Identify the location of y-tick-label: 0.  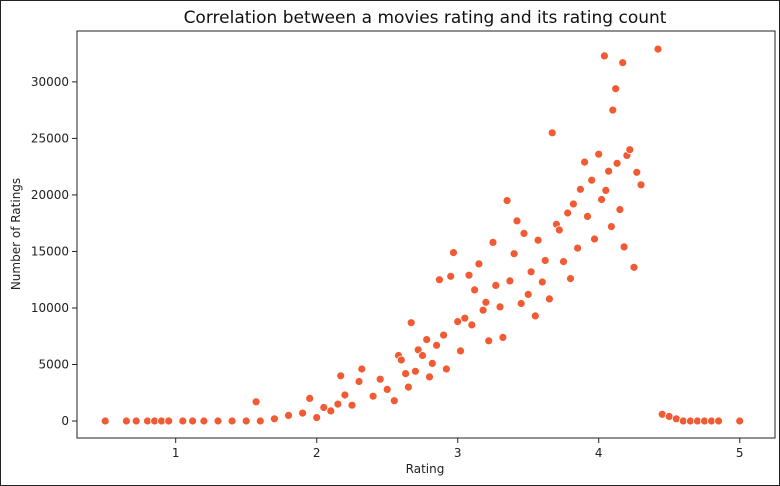
(65, 421).